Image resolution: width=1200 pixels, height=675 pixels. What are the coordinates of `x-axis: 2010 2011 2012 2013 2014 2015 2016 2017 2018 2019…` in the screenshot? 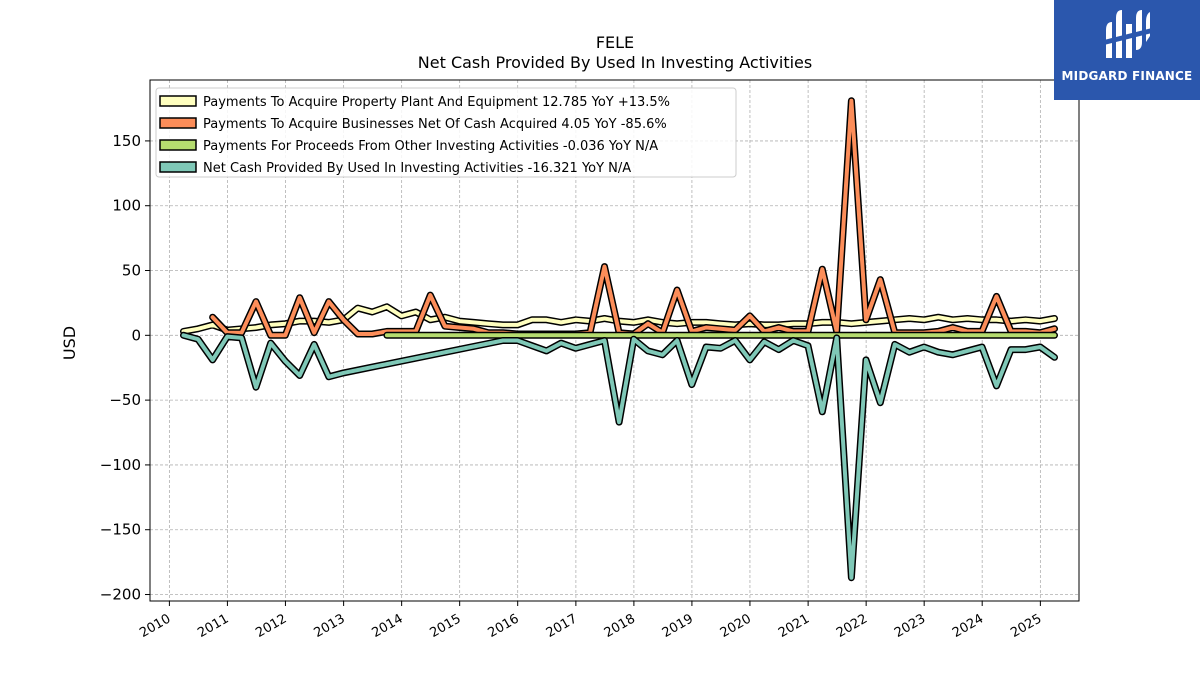 It's located at (590, 621).